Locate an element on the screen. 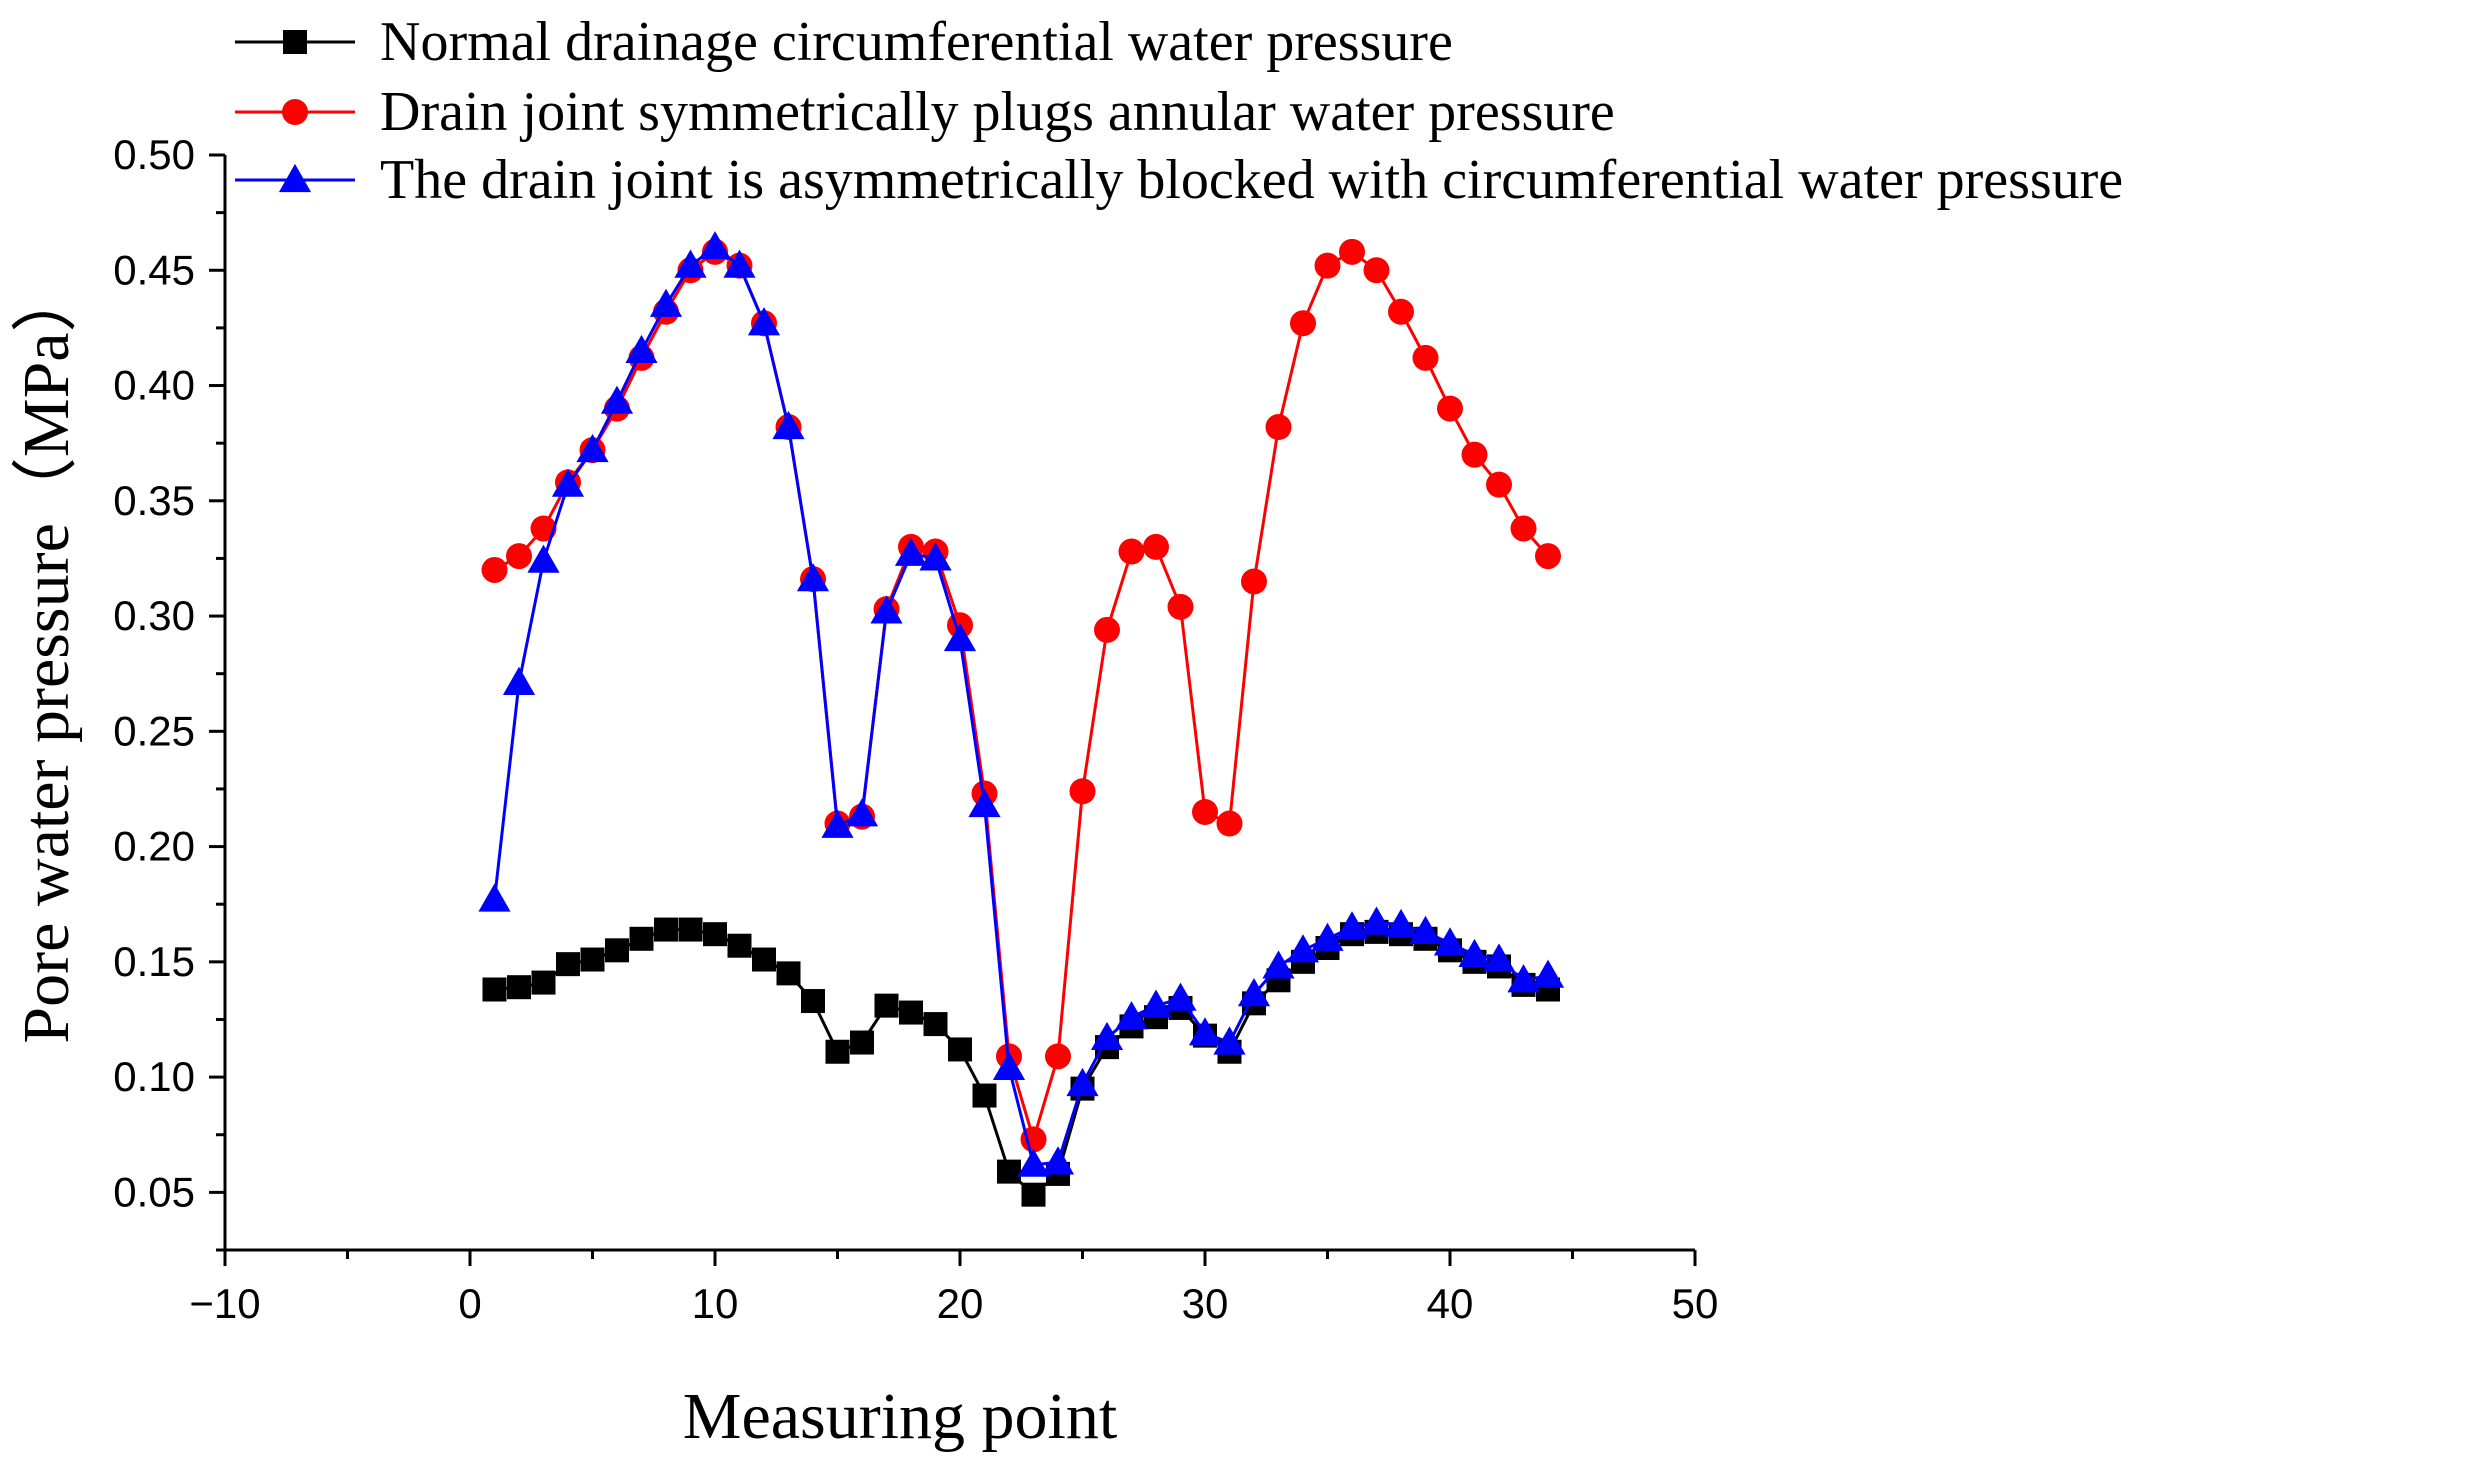 This screenshot has width=2474, height=1471. x-tick-label: −10 is located at coordinates (224, 1303).